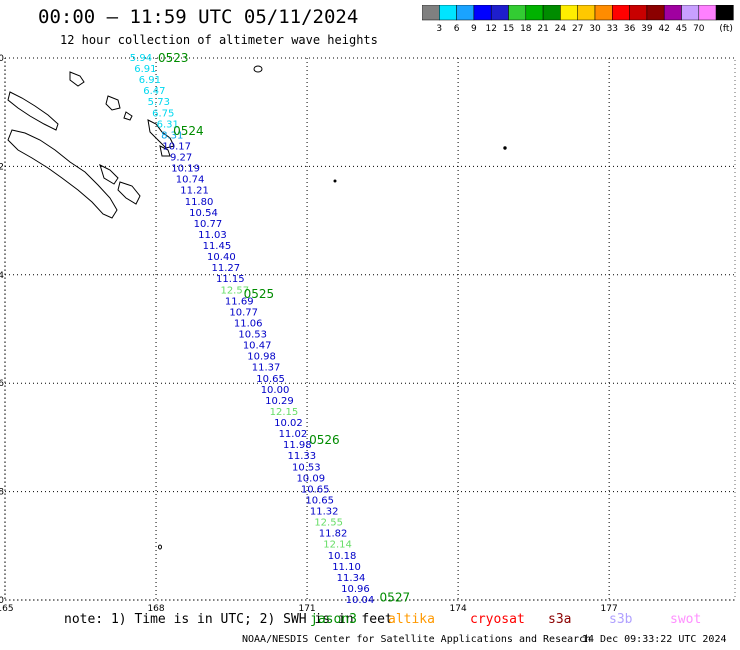 This screenshot has height=650, width=740. Describe the element at coordinates (355, 589) in the screenshot. I see `wave-height-label: 10.96` at that location.